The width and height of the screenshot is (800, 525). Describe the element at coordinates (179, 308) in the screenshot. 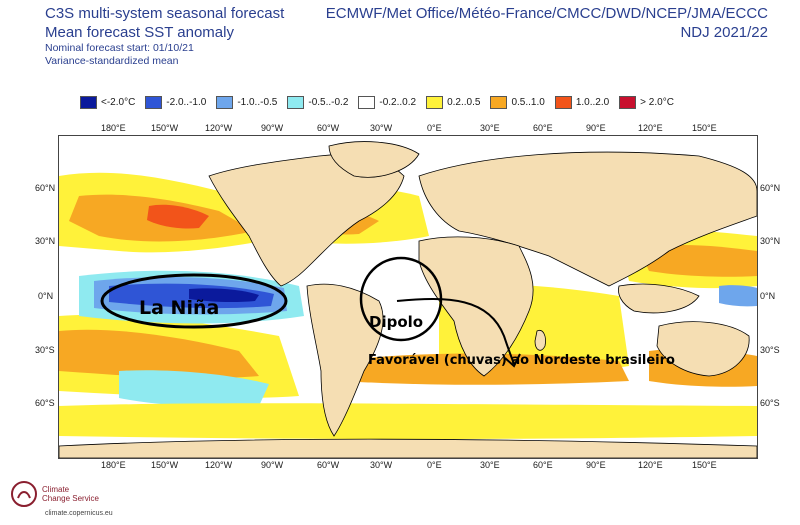

I see `la-nina-label: La Niña` at that location.